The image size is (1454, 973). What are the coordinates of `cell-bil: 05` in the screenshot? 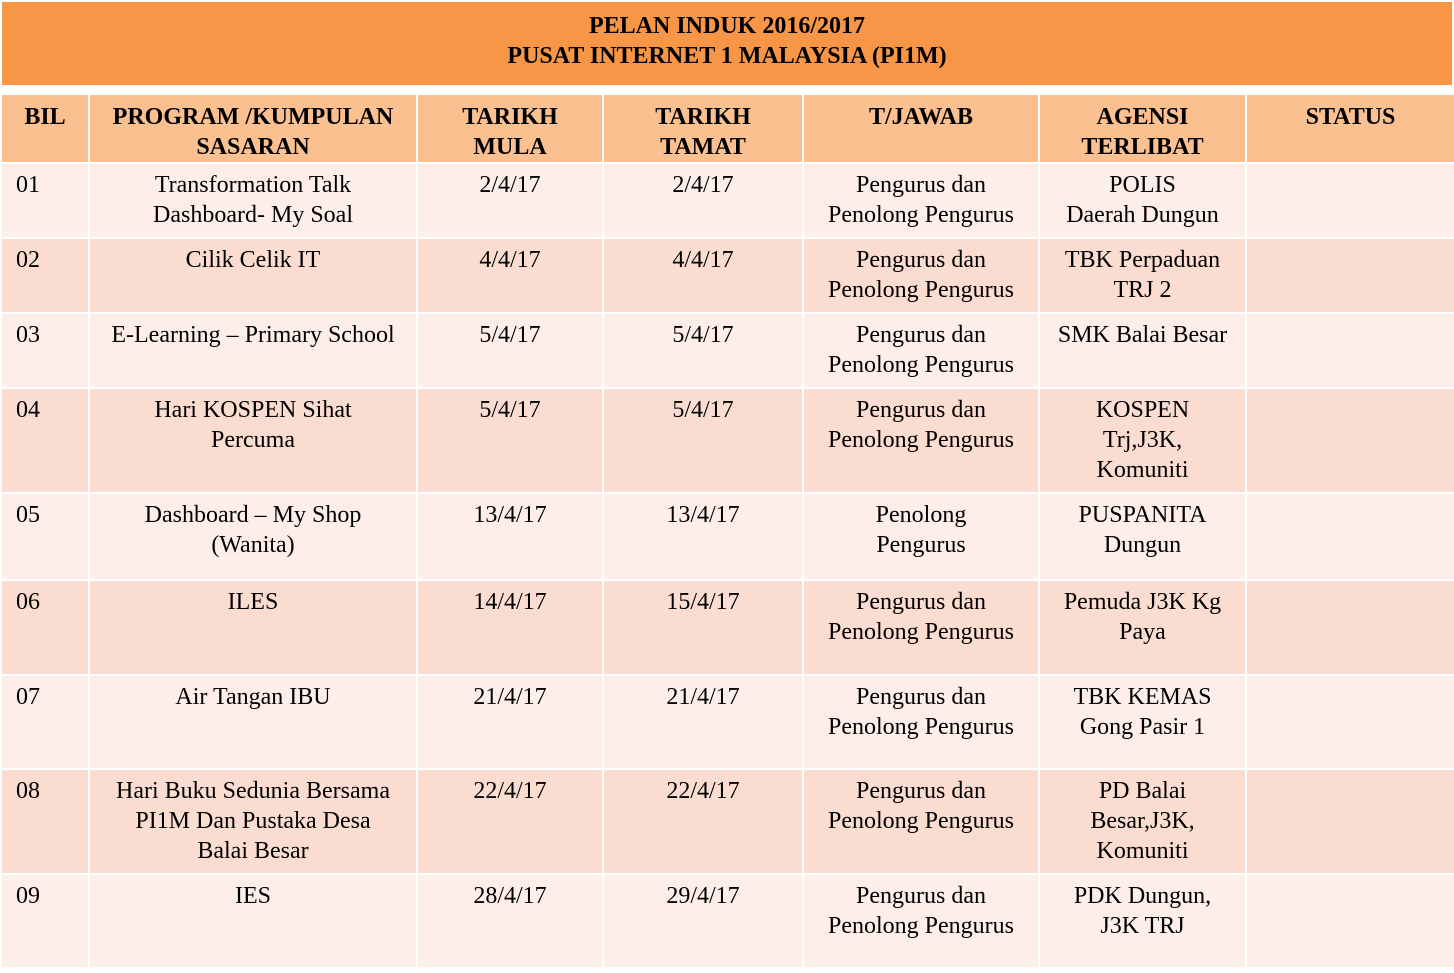 It's located at (45, 536).